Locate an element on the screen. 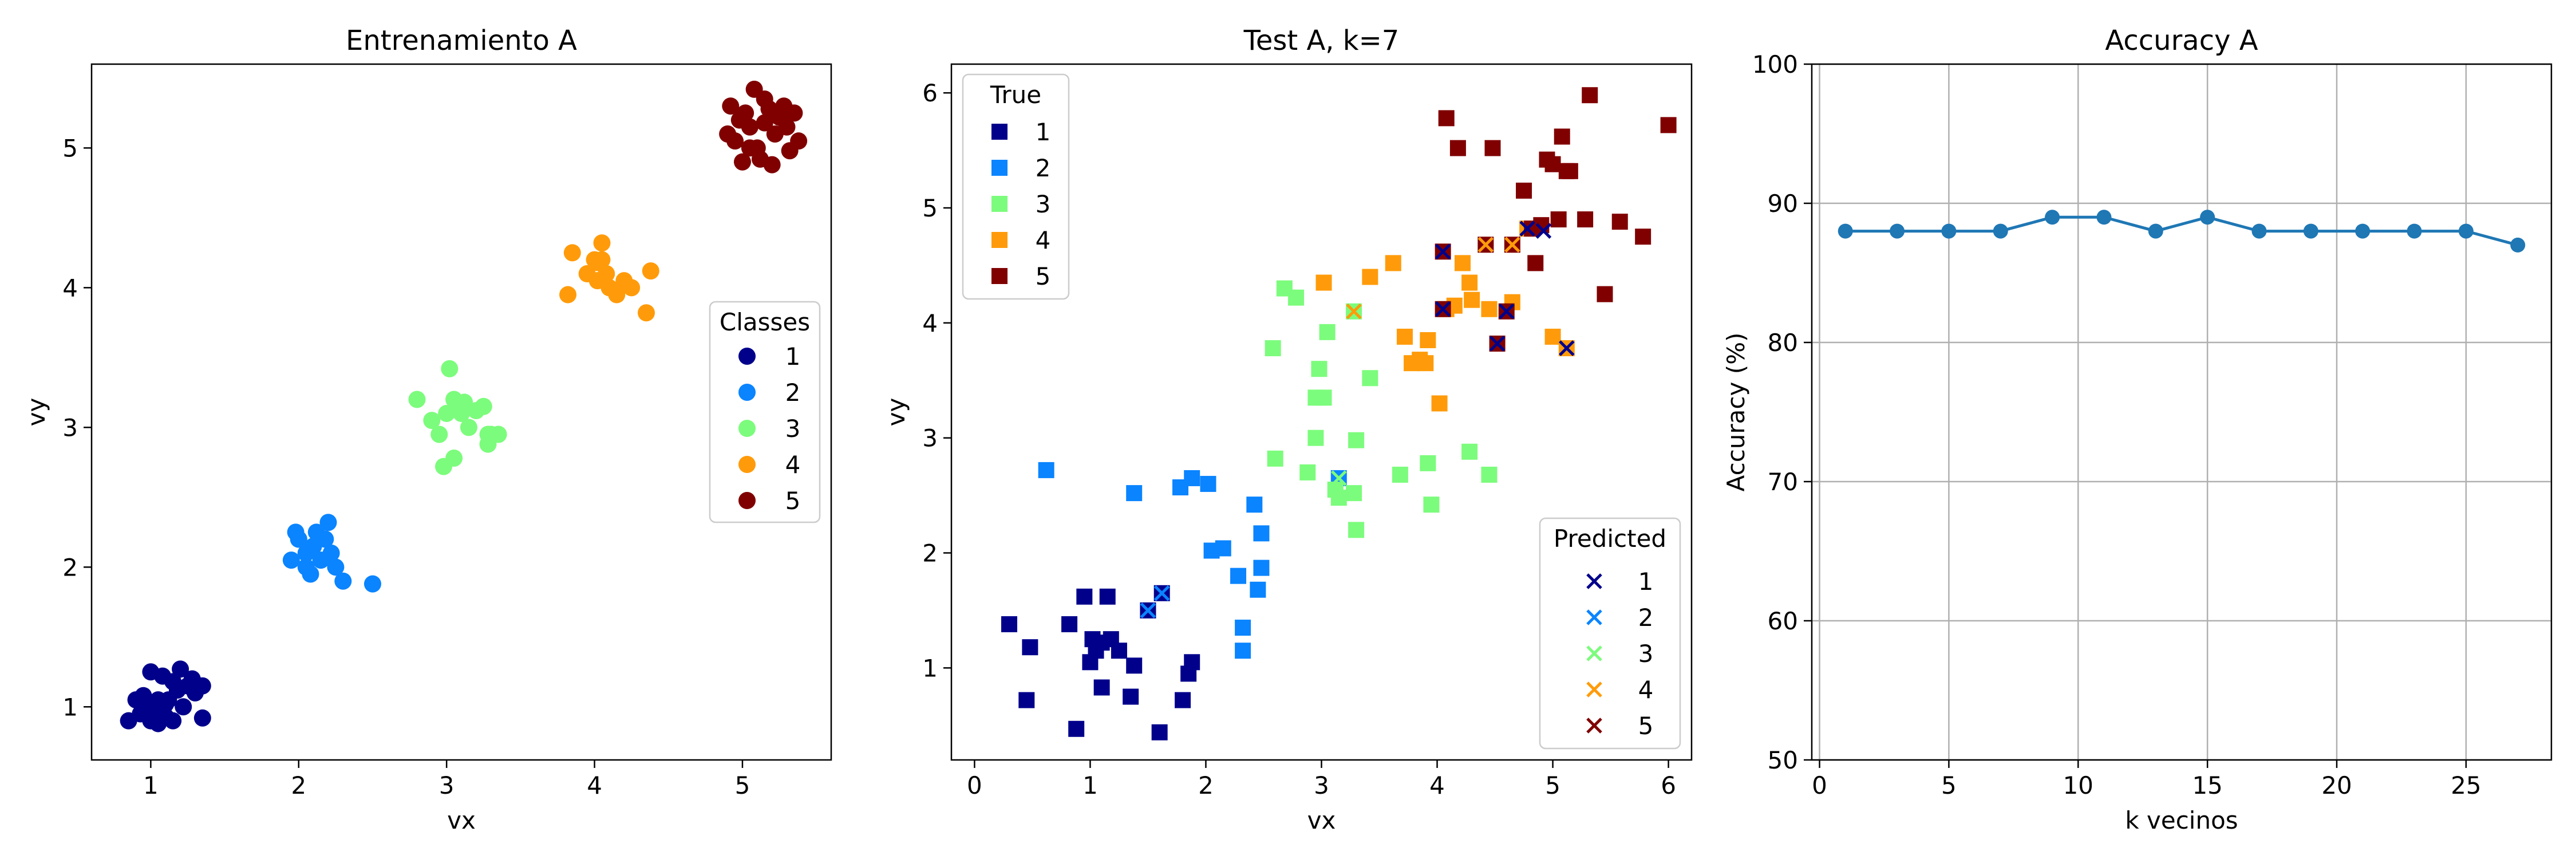  x-tick-label: 10 is located at coordinates (2078, 785).